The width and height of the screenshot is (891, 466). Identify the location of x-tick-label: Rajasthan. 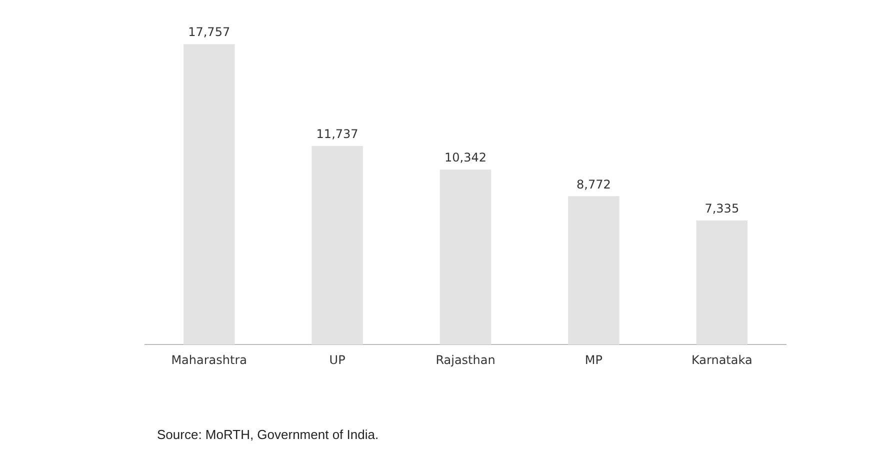
(466, 359).